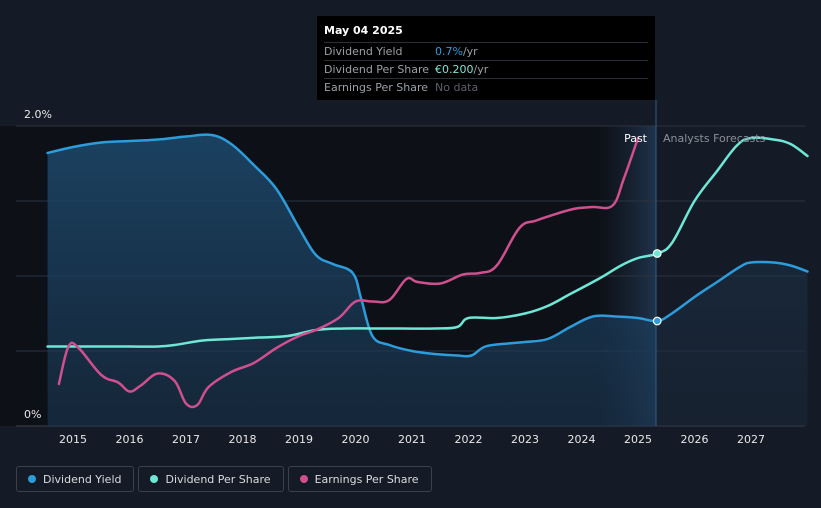 The height and width of the screenshot is (508, 821). What do you see at coordinates (657, 321) in the screenshot?
I see `dividend-yield-marker` at bounding box center [657, 321].